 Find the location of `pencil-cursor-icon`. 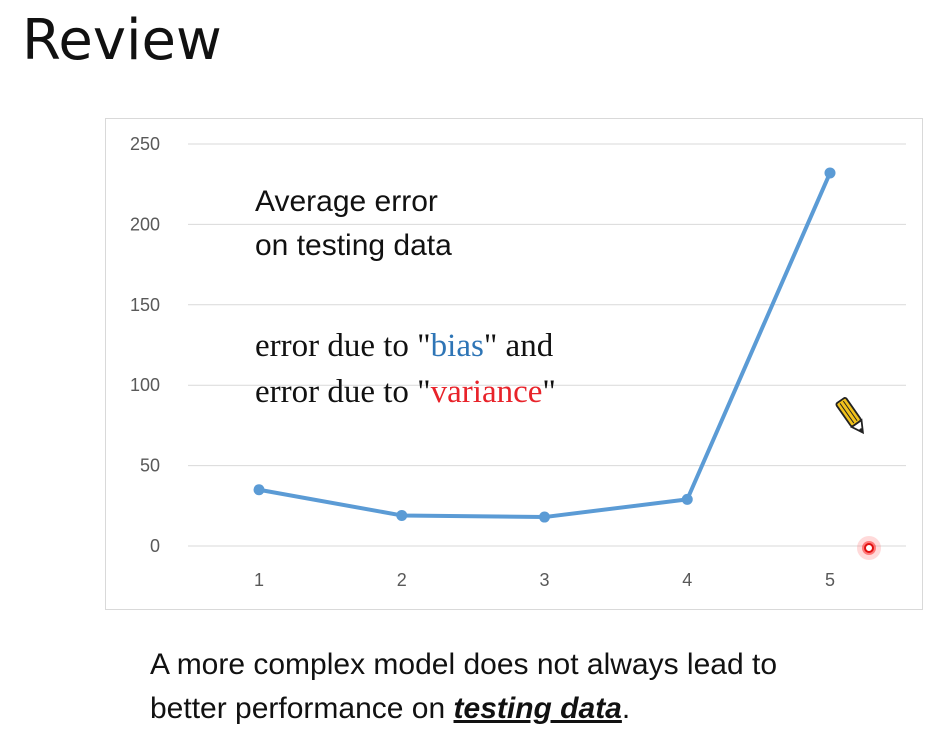

pencil-cursor-icon is located at coordinates (849, 416).